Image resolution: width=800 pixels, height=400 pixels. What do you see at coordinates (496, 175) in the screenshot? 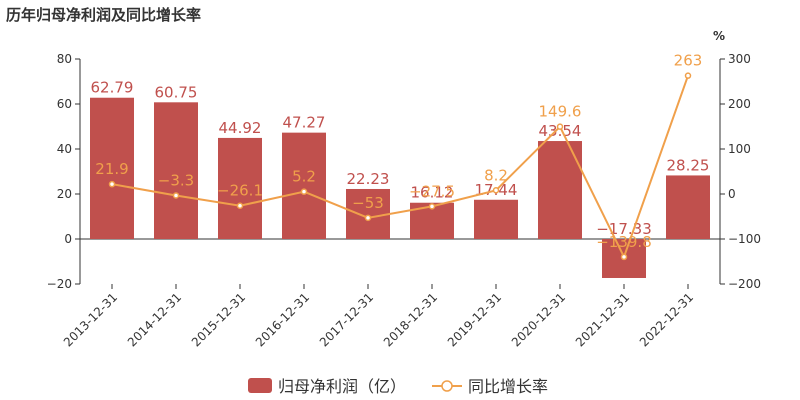
I see `growth-value-label: 8.2` at bounding box center [496, 175].